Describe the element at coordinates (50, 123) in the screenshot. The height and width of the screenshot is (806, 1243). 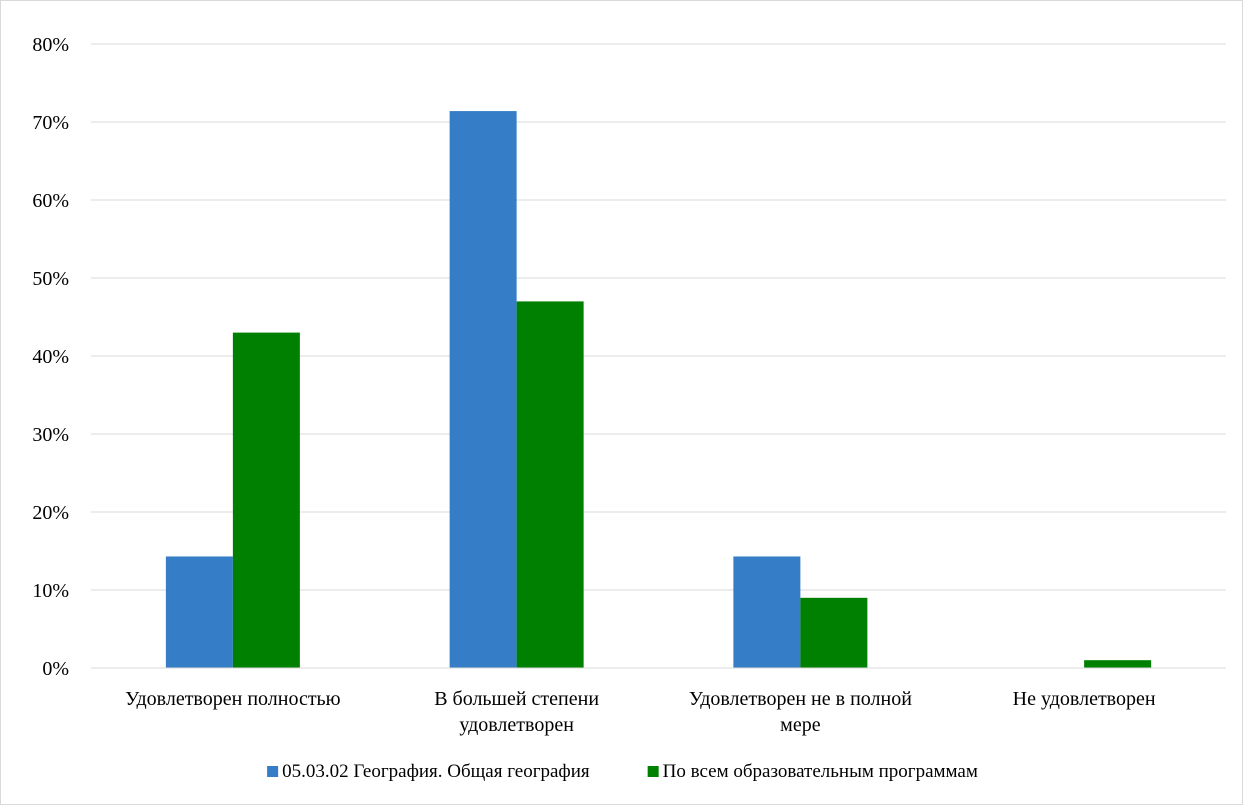
I see `y-tick-label: 70%` at that location.